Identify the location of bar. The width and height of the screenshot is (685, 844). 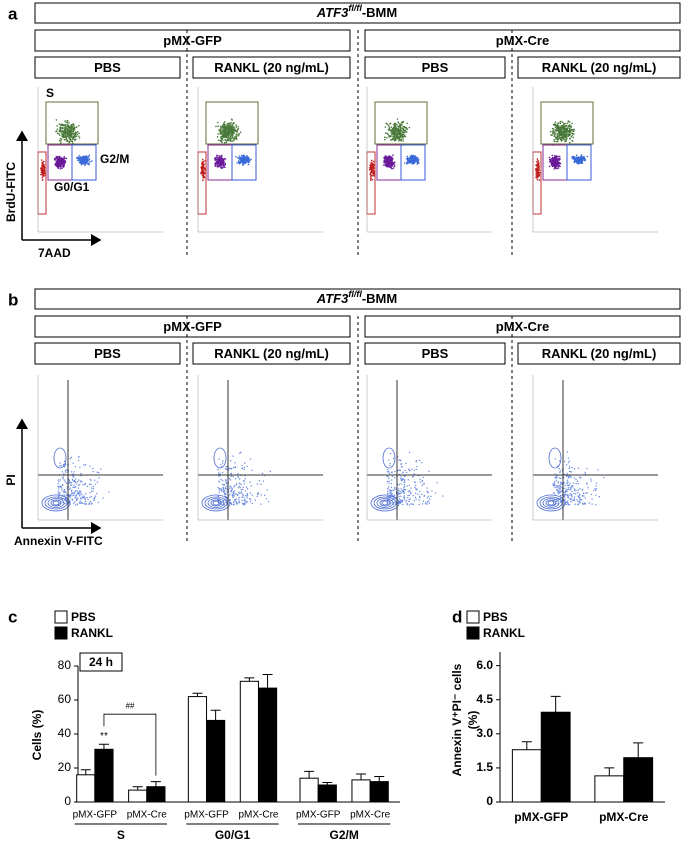
(361, 791).